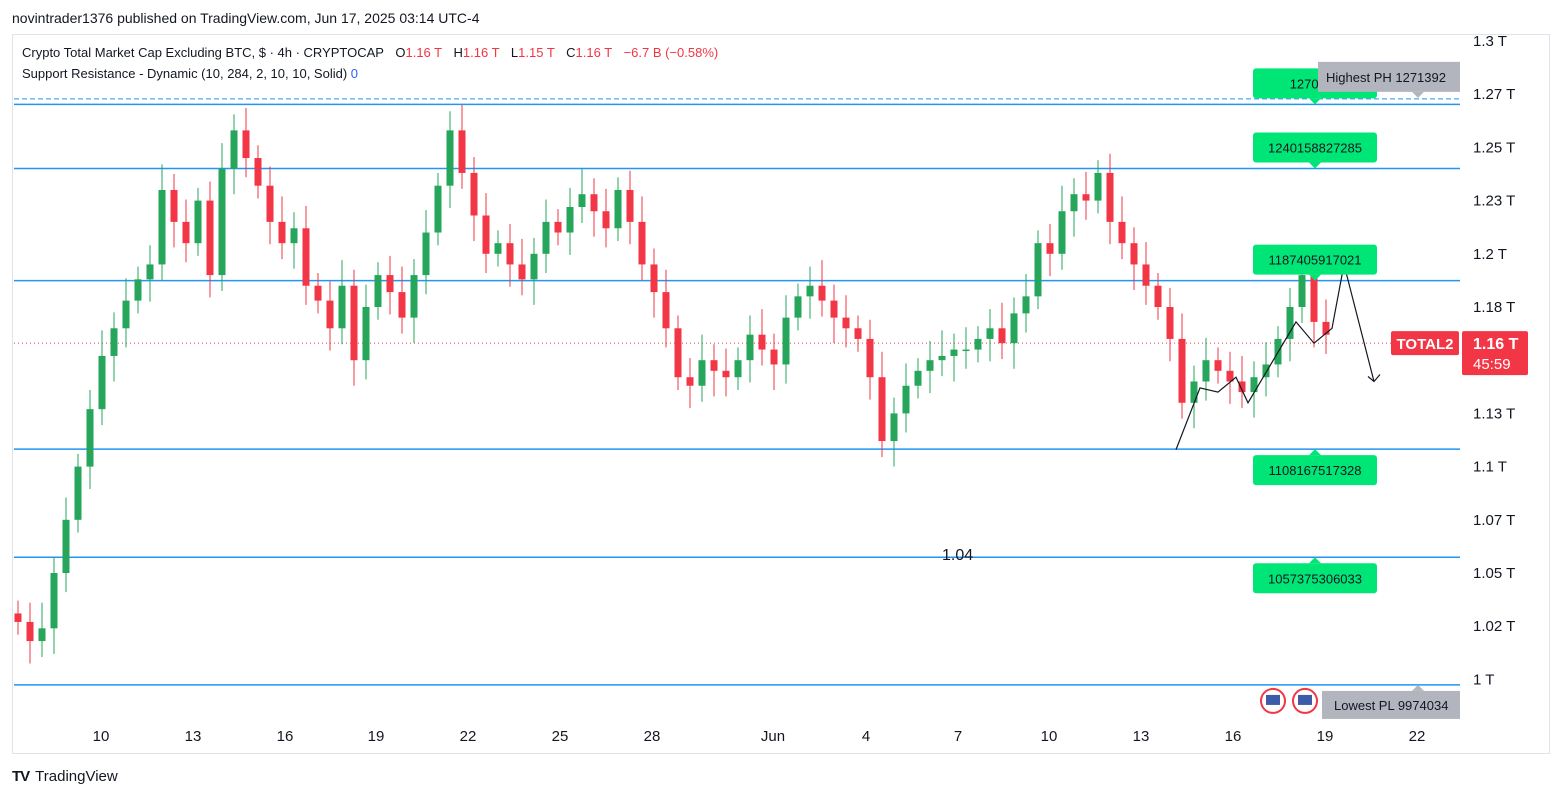 This screenshot has width=1564, height=799. Describe the element at coordinates (423, 52) in the screenshot. I see `legend-o-value: 1.16 T` at that location.